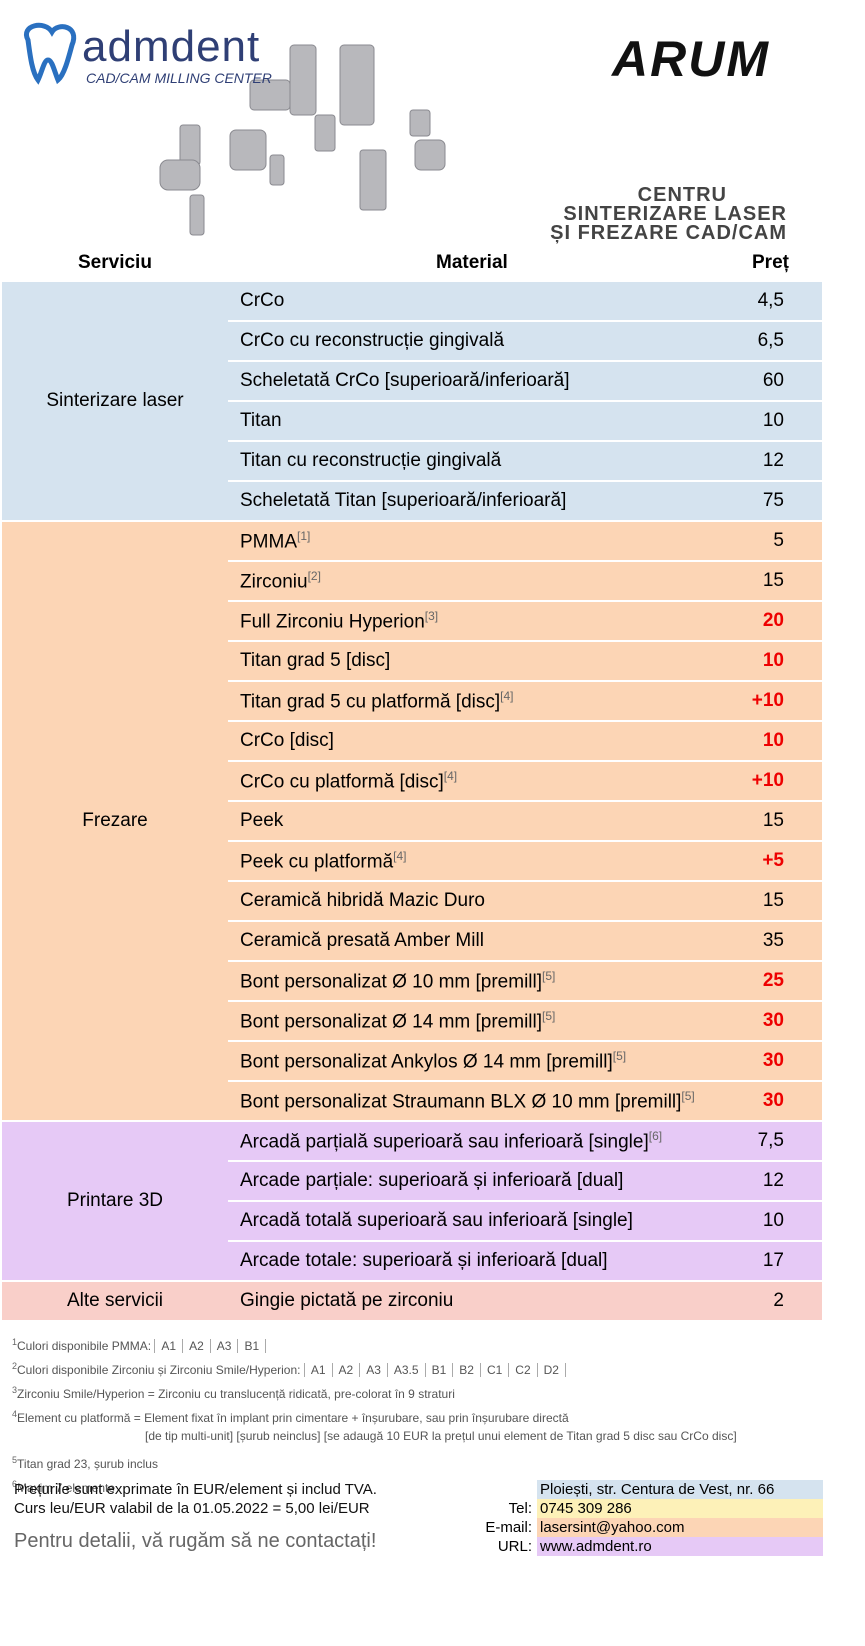 The width and height of the screenshot is (865, 1646). What do you see at coordinates (66, 1488) in the screenshot?
I see `footnote-text: Maxim 7 elemente` at bounding box center [66, 1488].